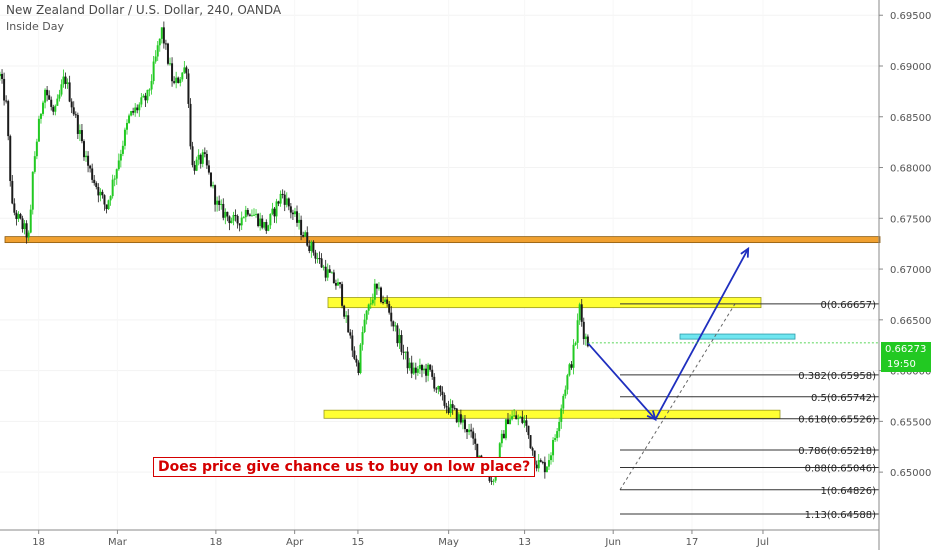 This screenshot has height=550, width=932. I want to click on indicator-label: Inside Day, so click(35, 26).